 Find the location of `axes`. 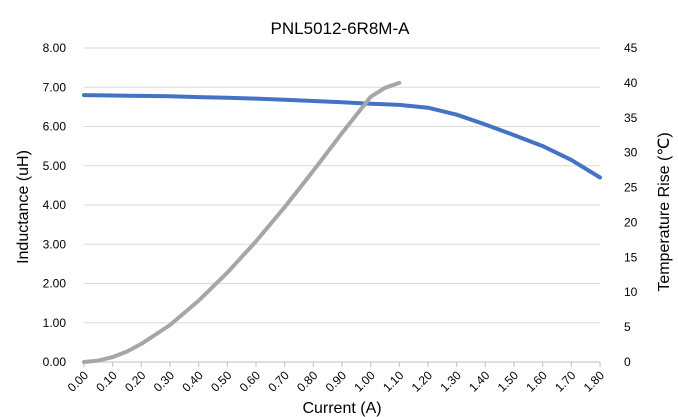

axes is located at coordinates (342, 364).